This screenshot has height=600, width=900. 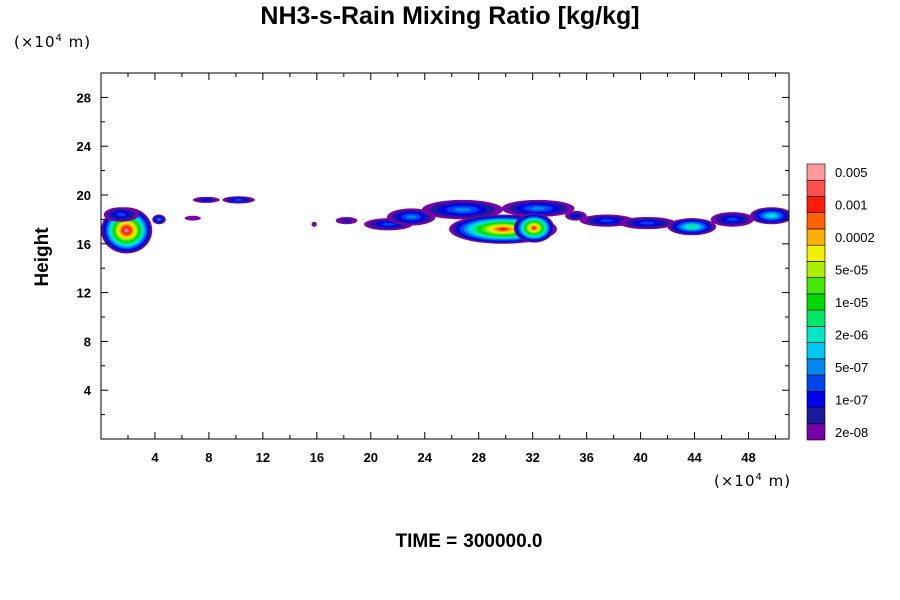 I want to click on x-tick-label: 40, so click(x=640, y=457).